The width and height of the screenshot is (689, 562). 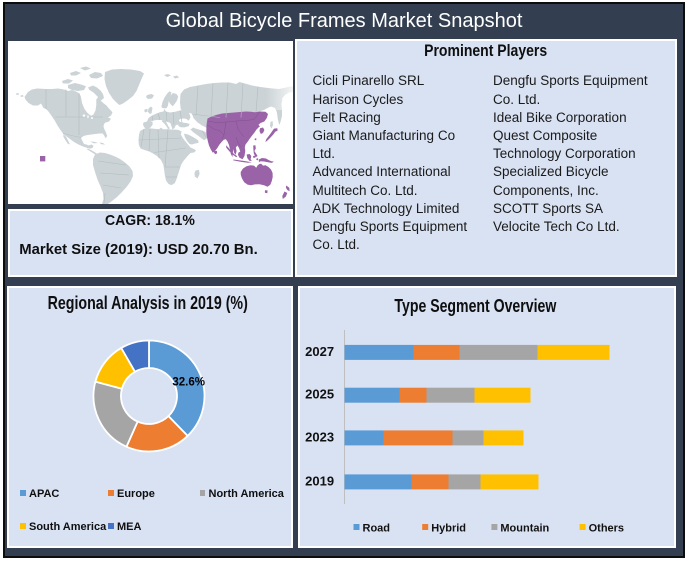 I want to click on svg-text: 2025, so click(x=319, y=393).